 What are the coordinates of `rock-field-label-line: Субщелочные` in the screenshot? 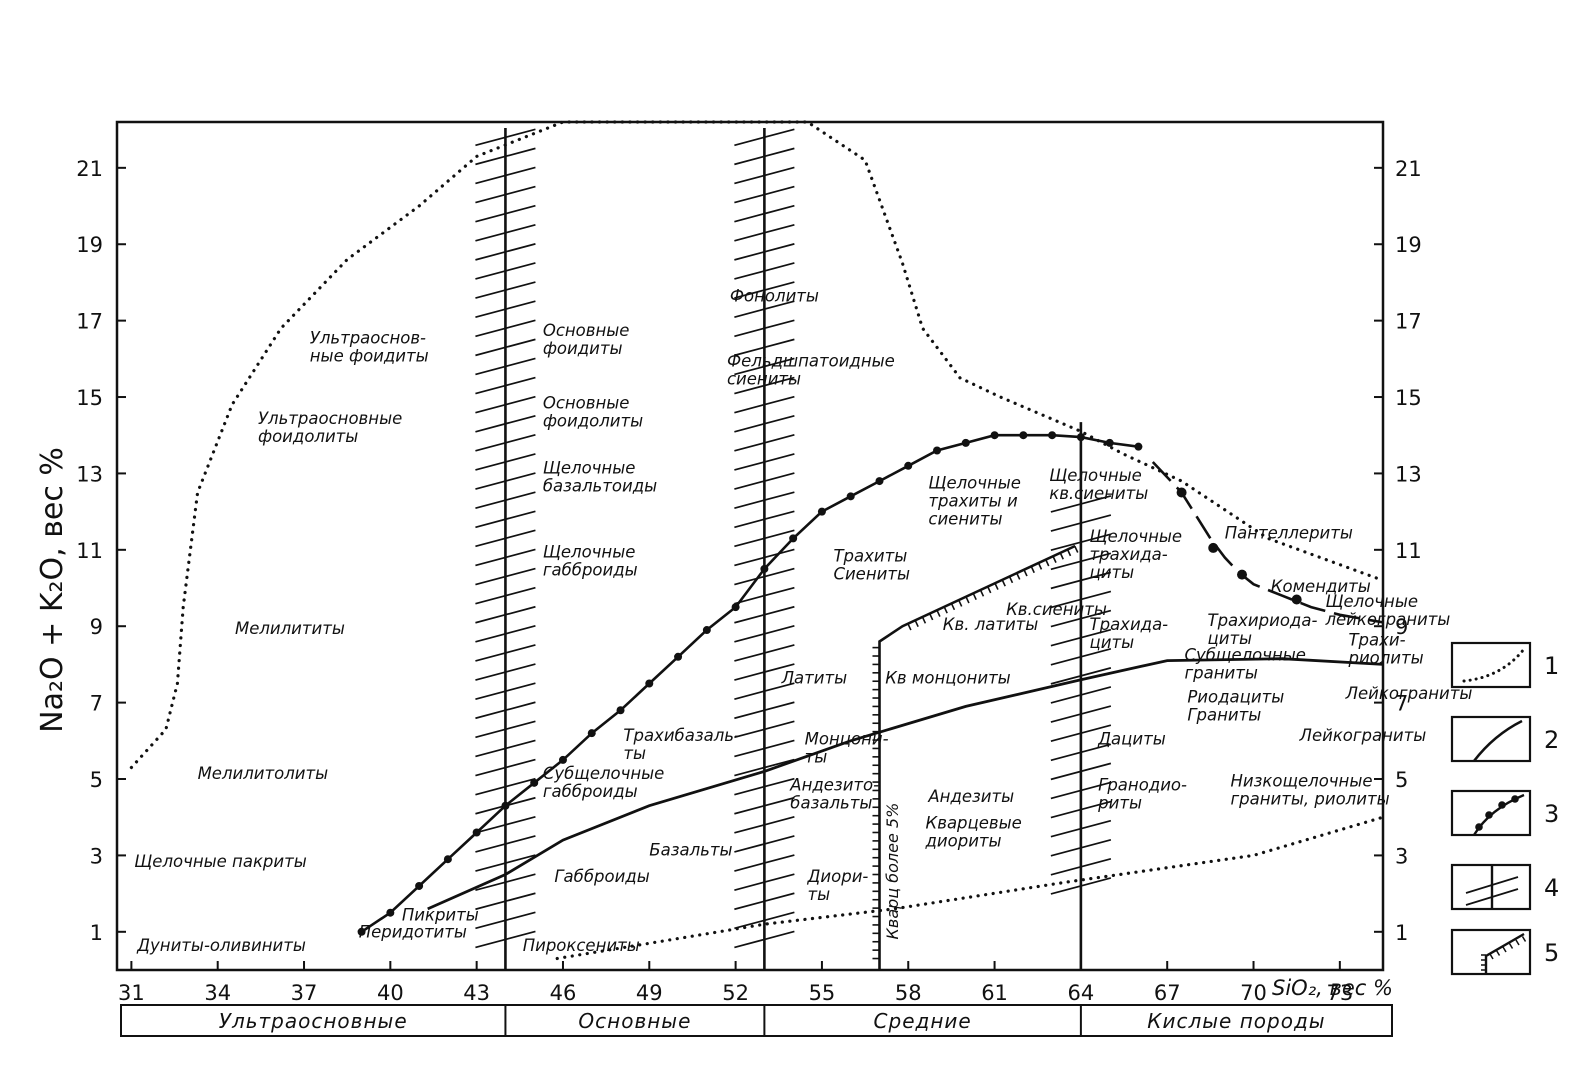 It's located at (604, 773).